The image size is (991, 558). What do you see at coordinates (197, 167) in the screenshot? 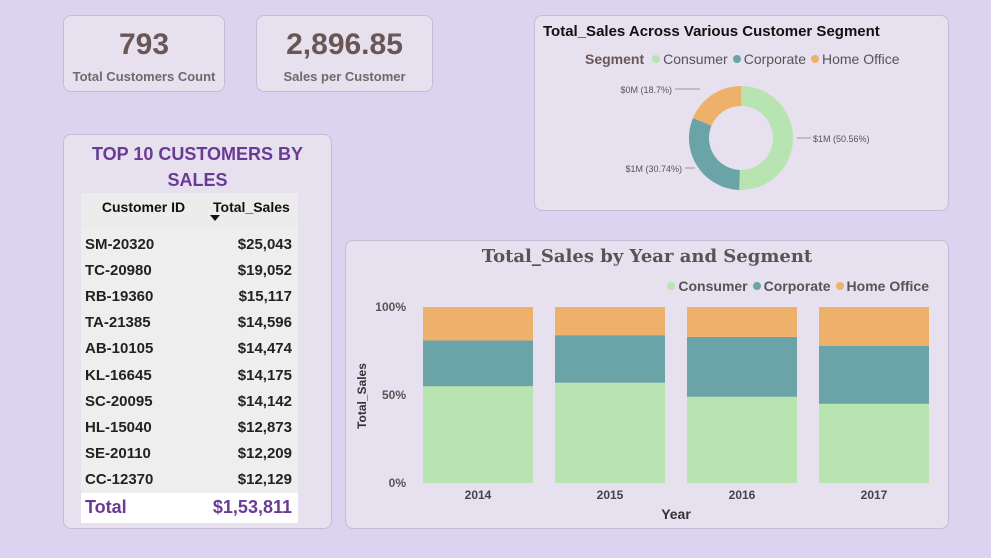
I see `top-customers-title: TOP 10 CUSTOMERS BY SALES` at bounding box center [197, 167].